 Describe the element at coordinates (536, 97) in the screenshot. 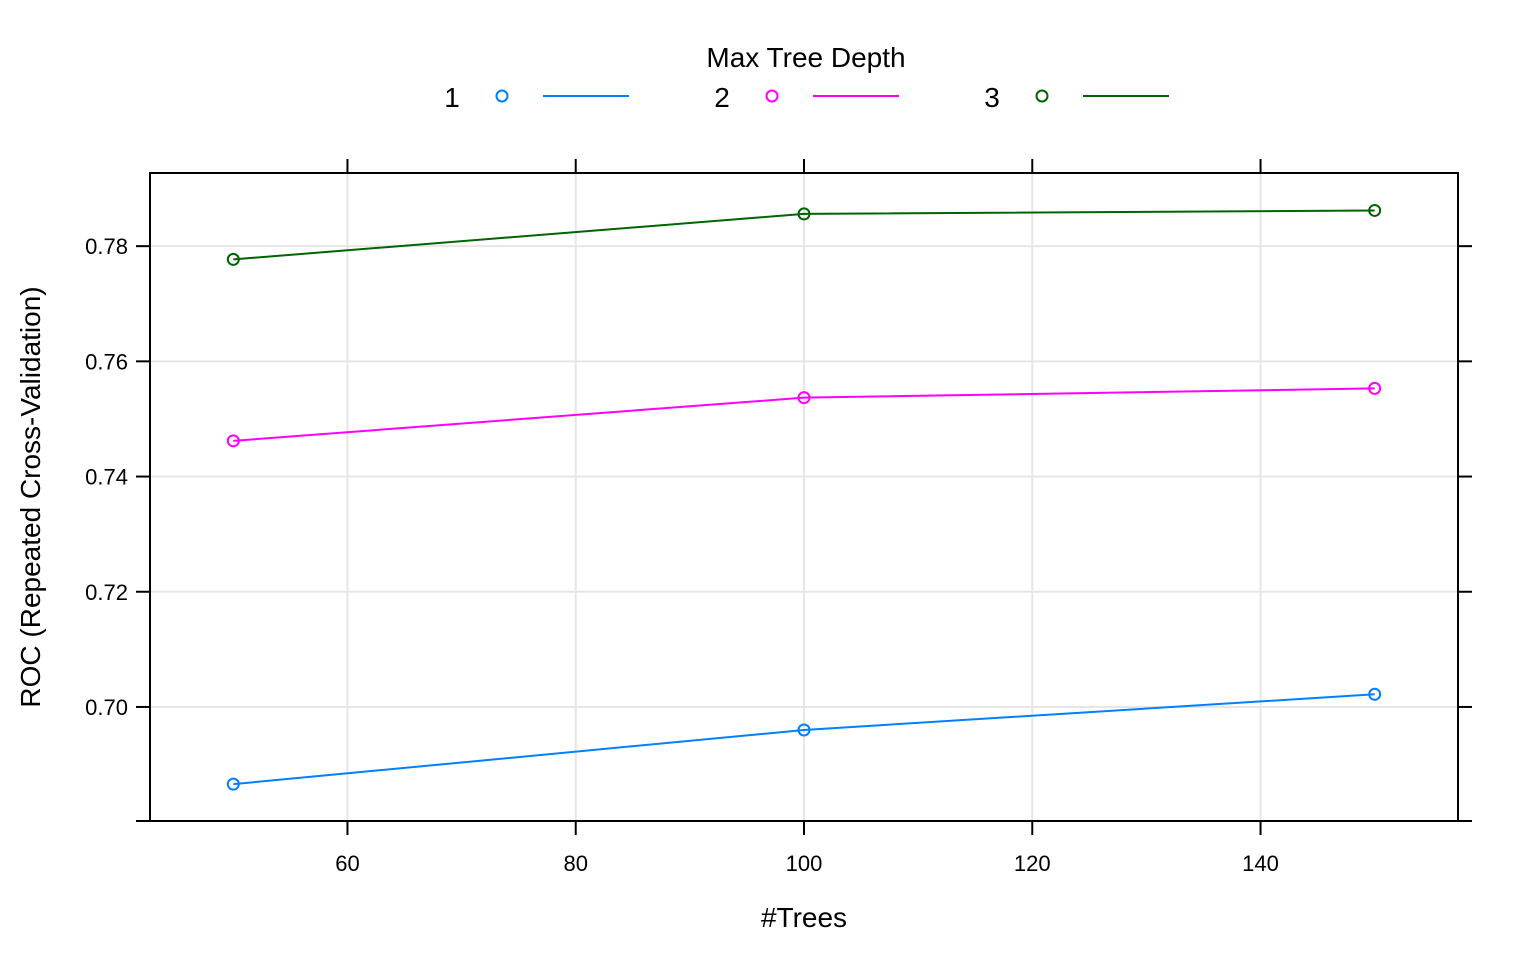

I see `legend-item-1: 1` at that location.